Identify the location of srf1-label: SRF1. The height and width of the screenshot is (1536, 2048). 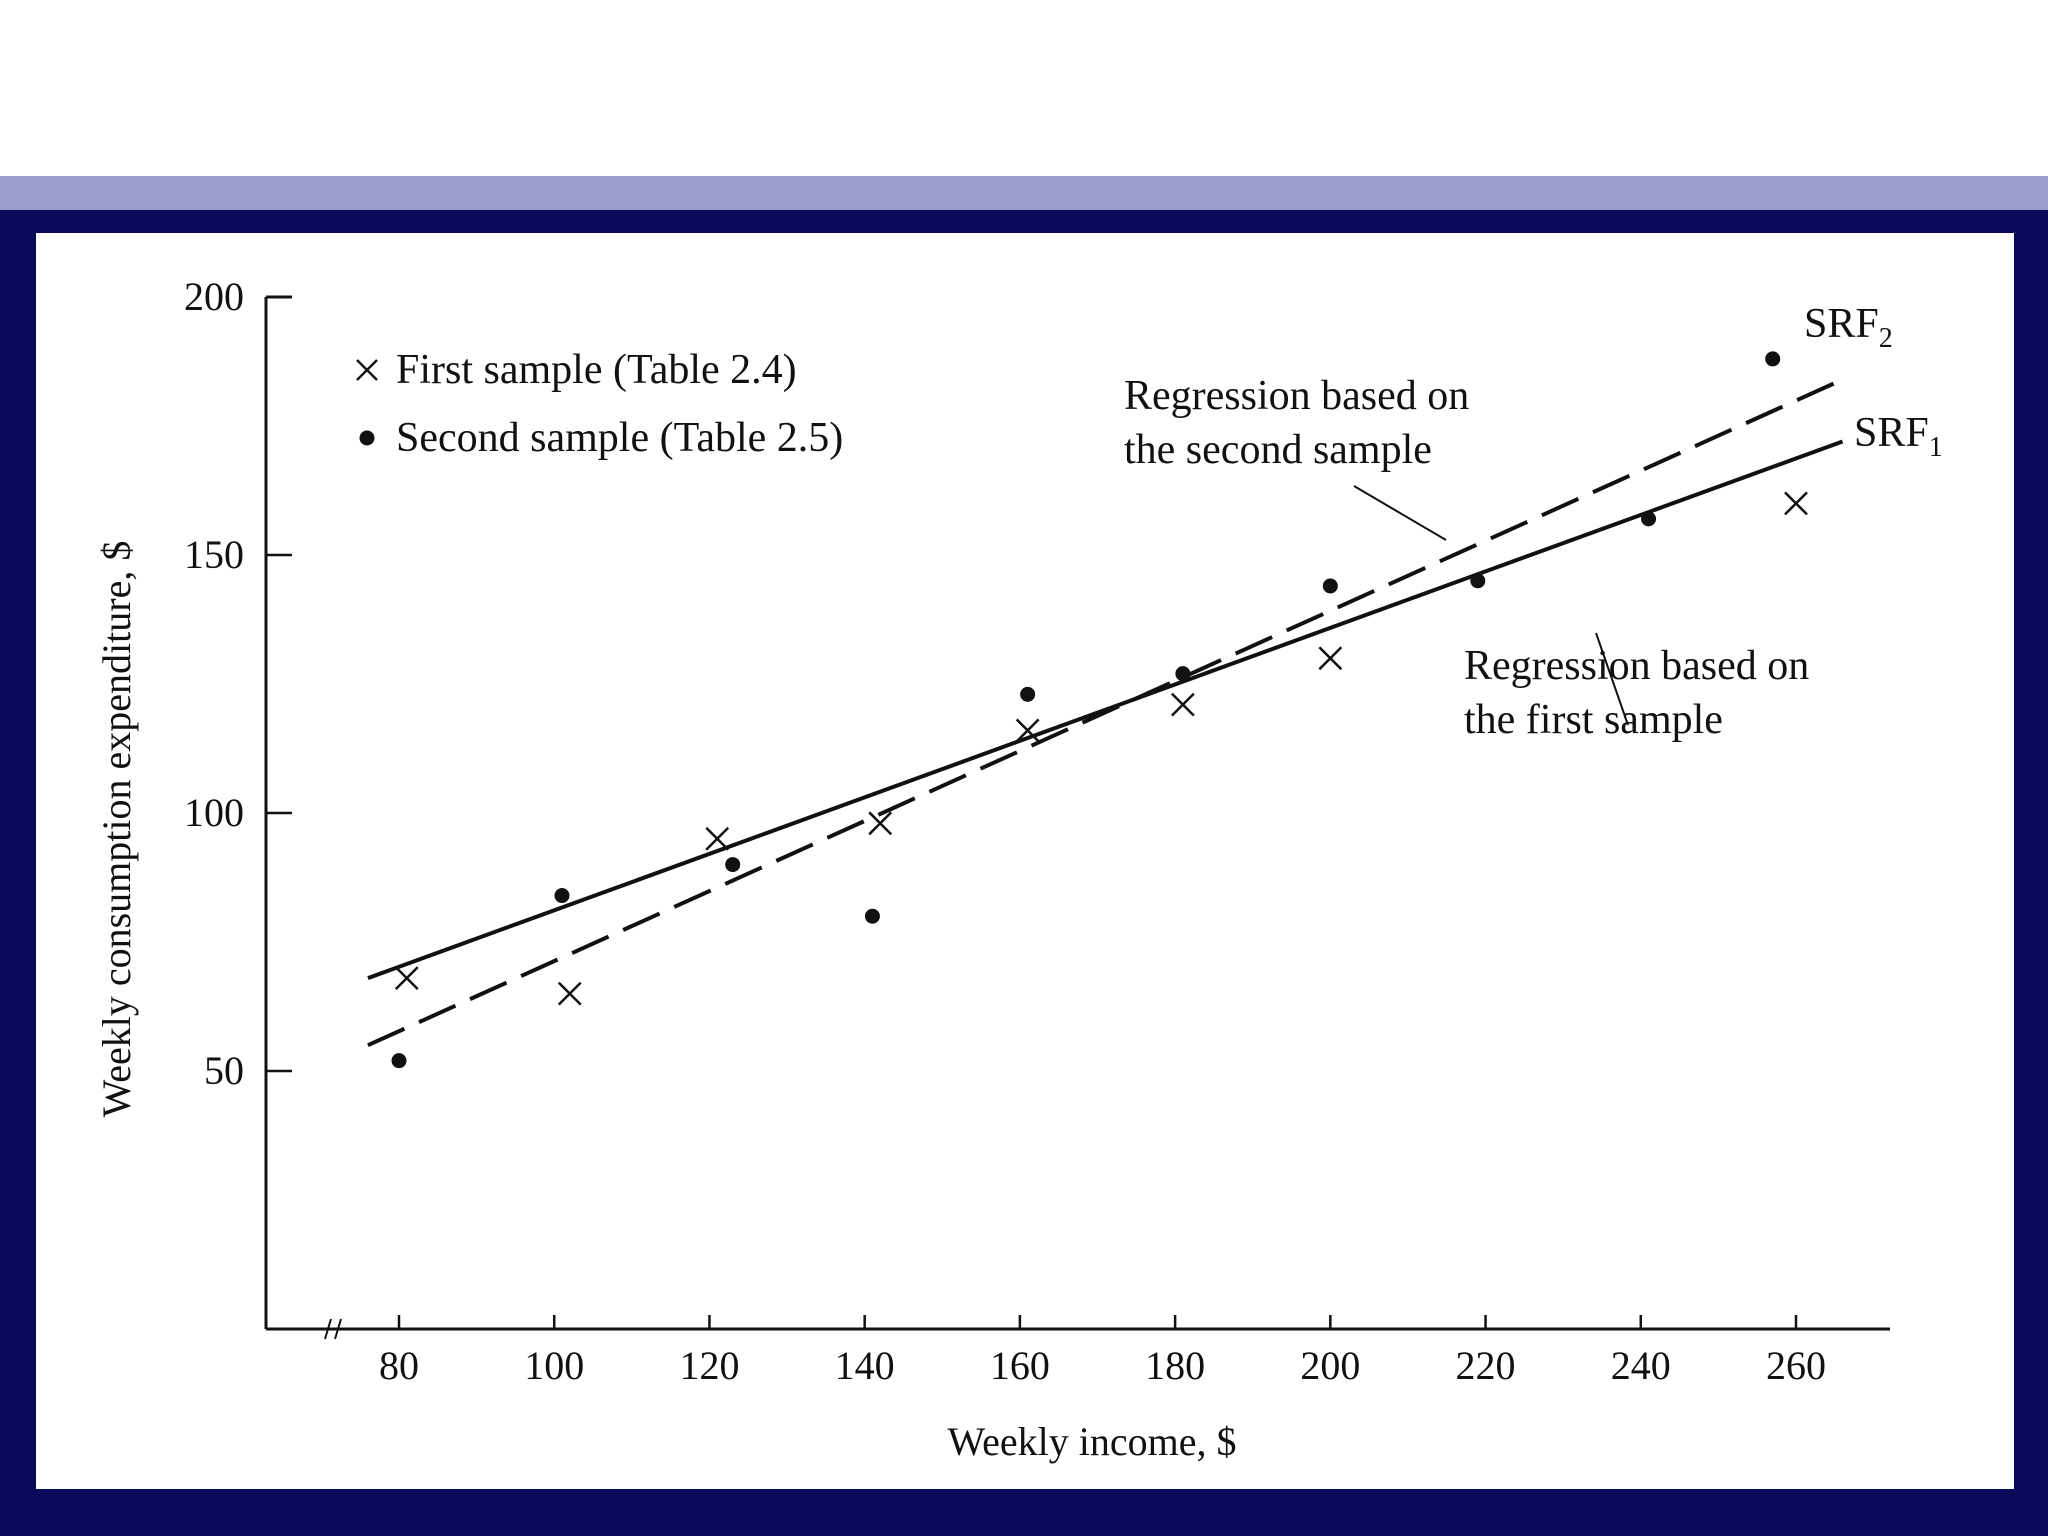
(1898, 436).